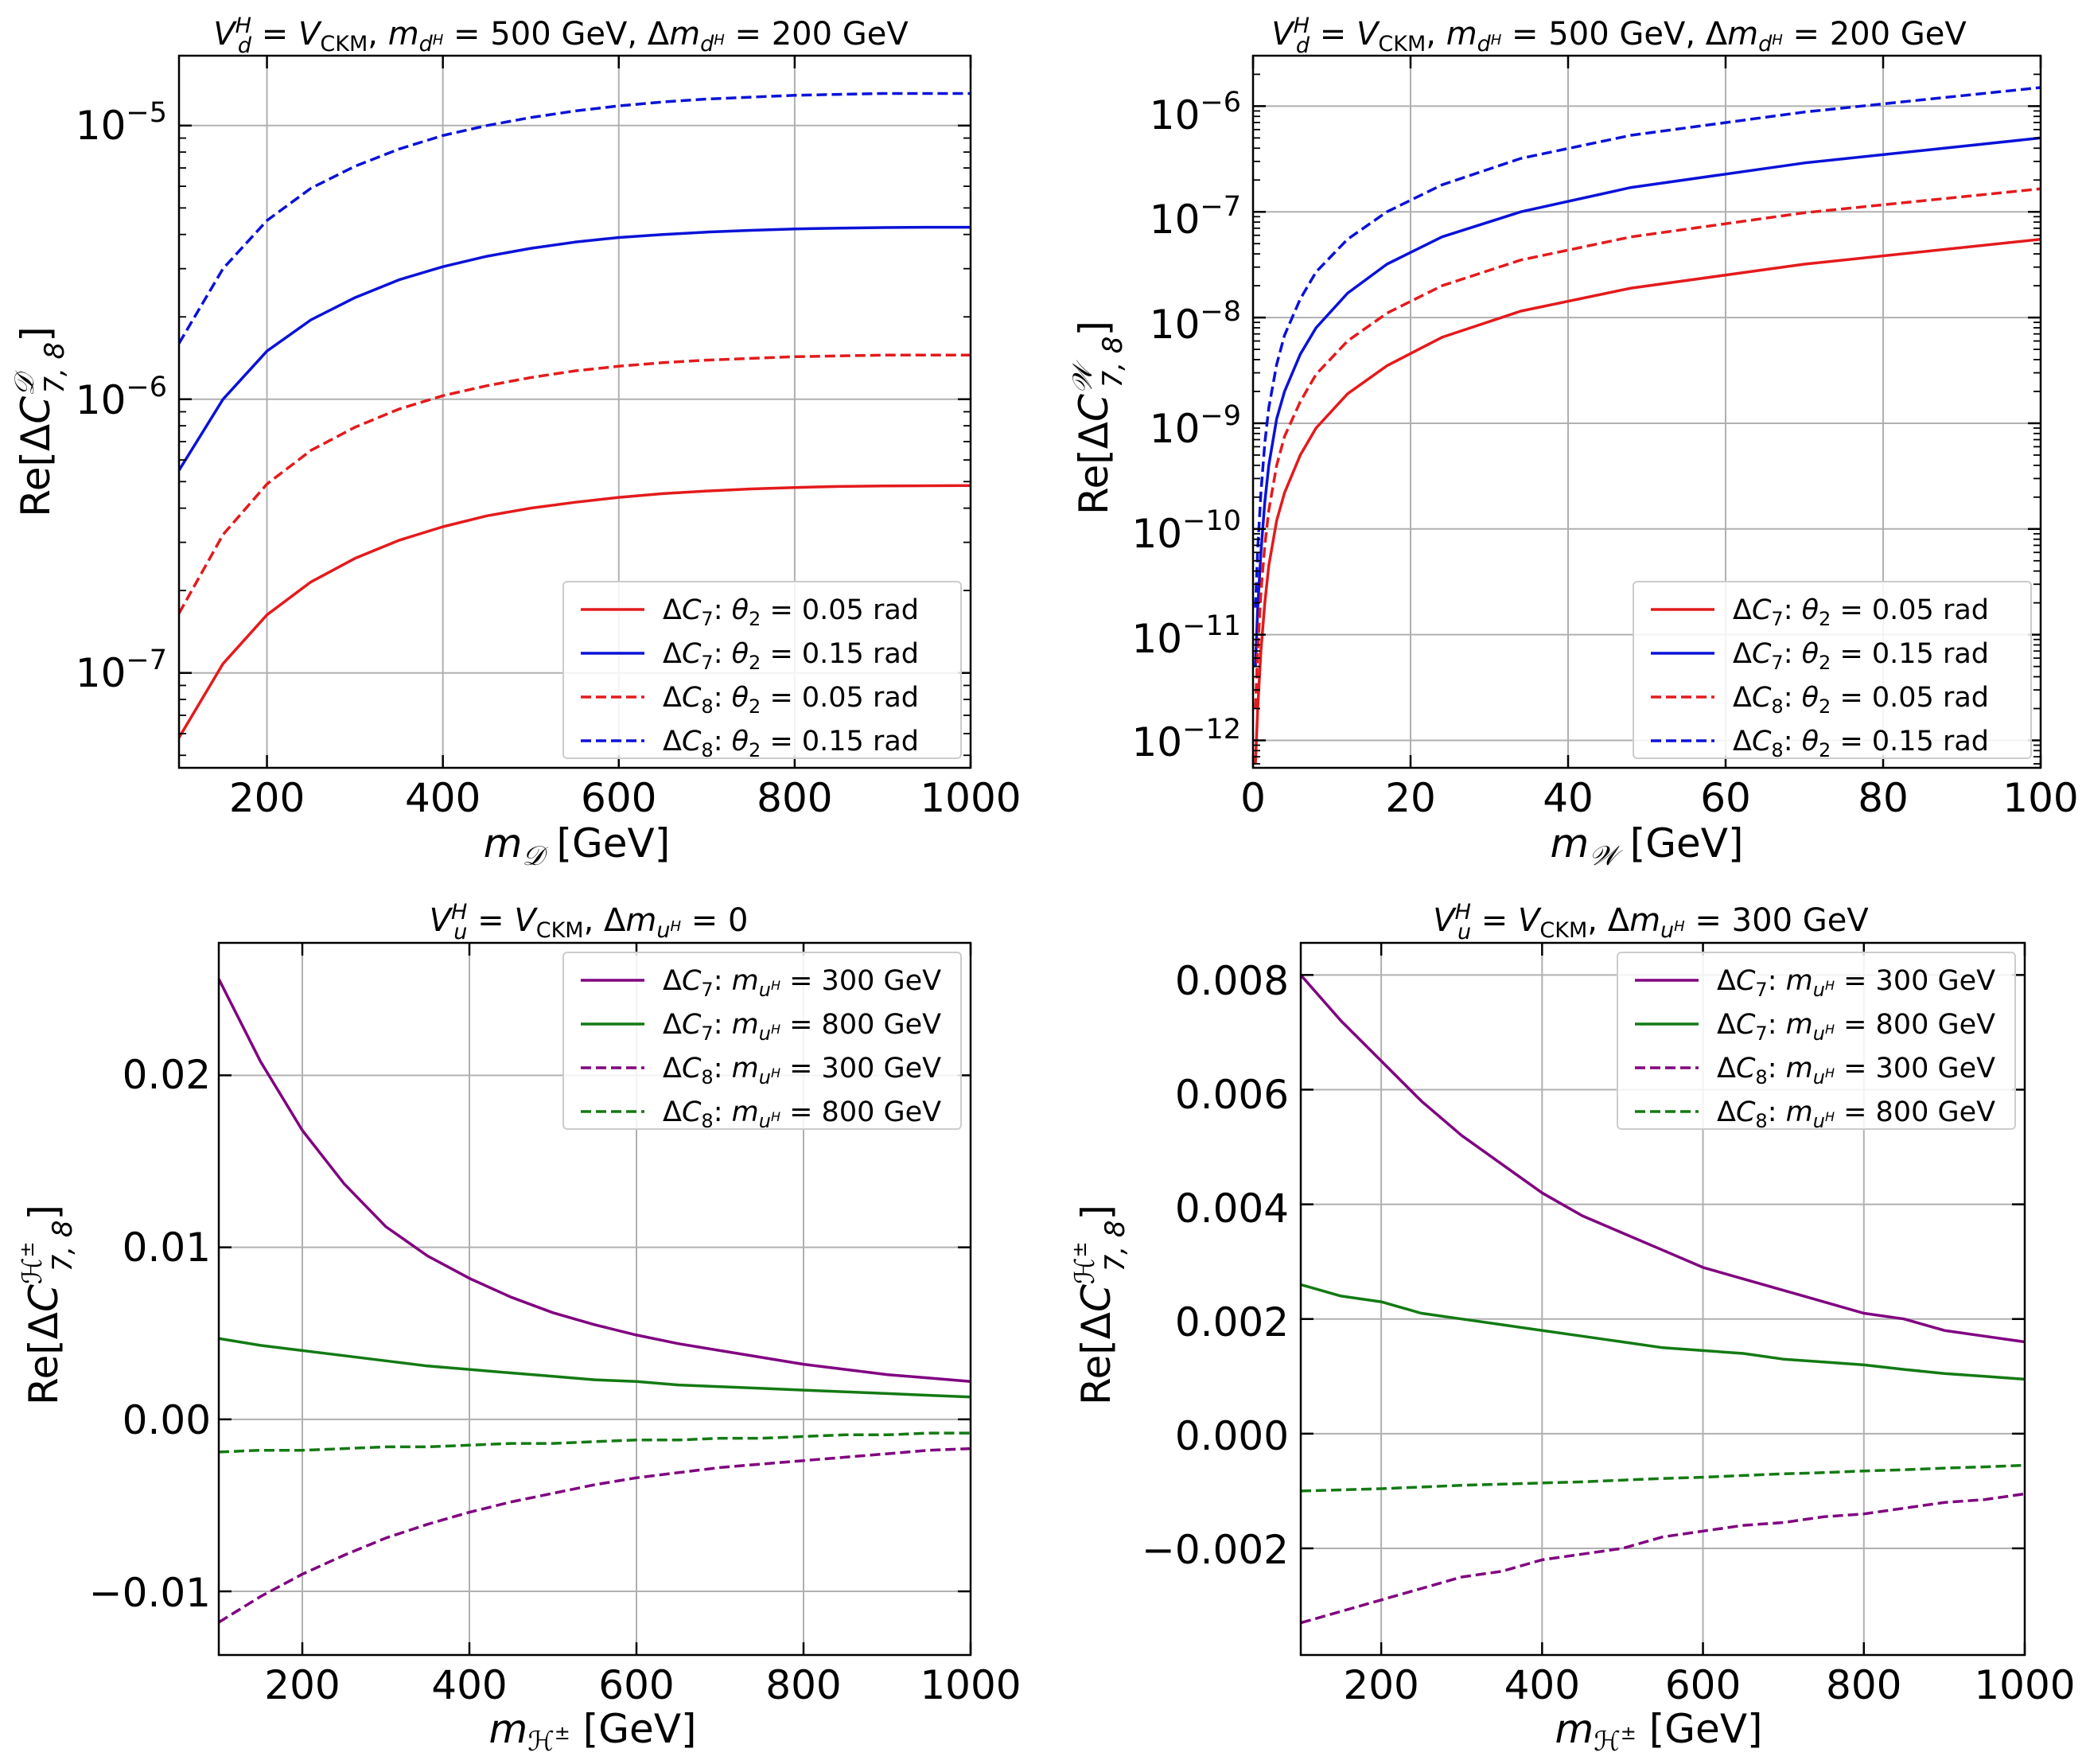 This screenshot has width=2086, height=1764. What do you see at coordinates (1884, 798) in the screenshot?
I see `x-tick-label: 80` at bounding box center [1884, 798].